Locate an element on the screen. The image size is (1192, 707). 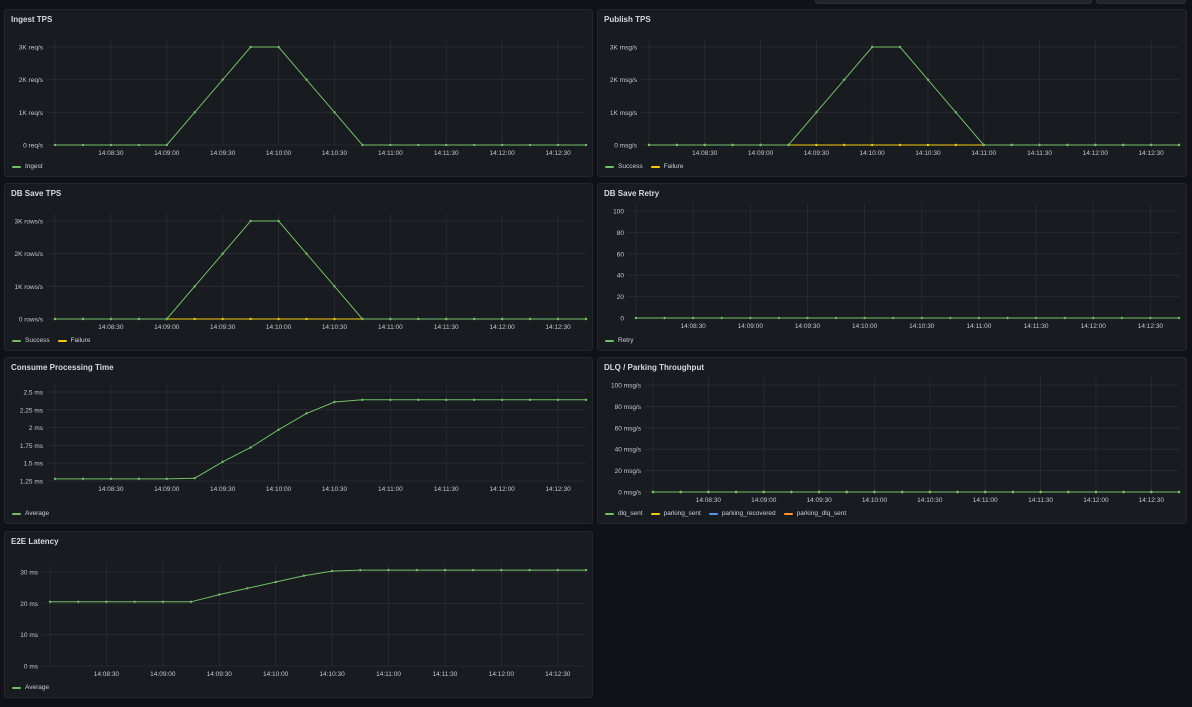
y-tick-label: 40 is located at coordinates (621, 276).